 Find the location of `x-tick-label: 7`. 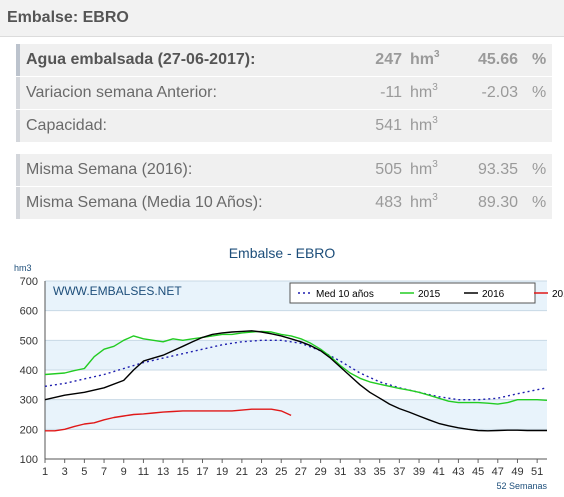

x-tick-label: 7 is located at coordinates (104, 472).